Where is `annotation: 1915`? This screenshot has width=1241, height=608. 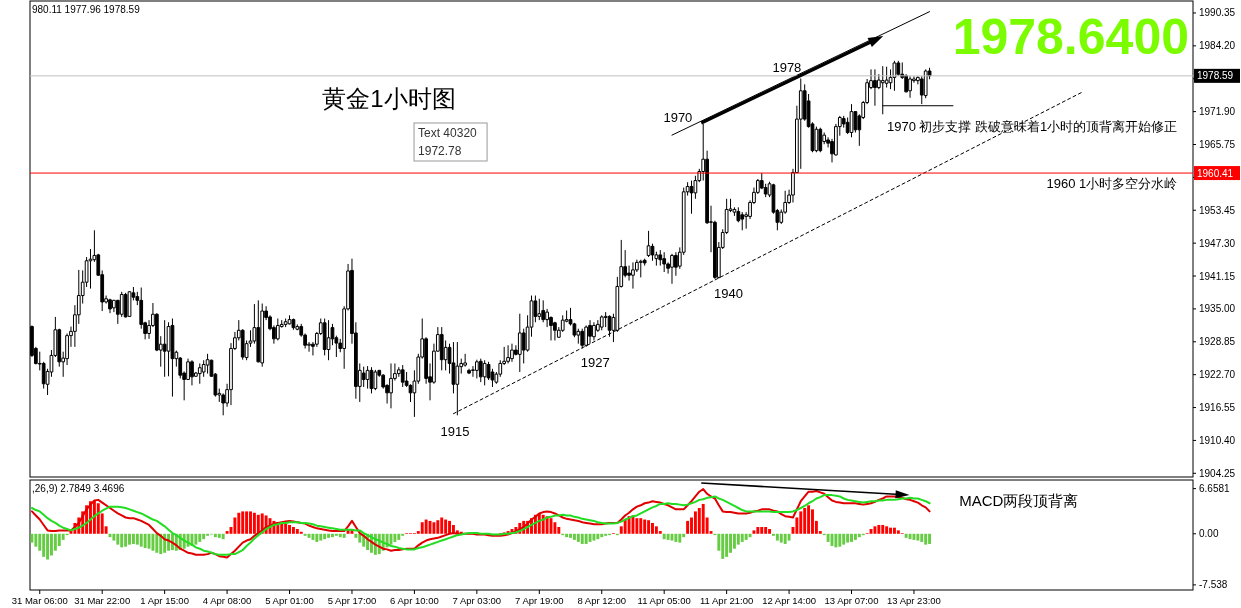 annotation: 1915 is located at coordinates (455, 431).